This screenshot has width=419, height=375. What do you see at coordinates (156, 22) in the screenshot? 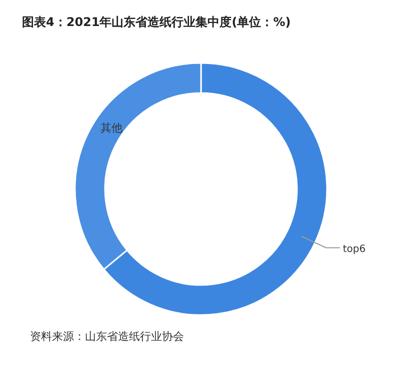
I see `chart-title: 图表4：2021年山东省造纸行业集中度(单位：%)` at bounding box center [156, 22].